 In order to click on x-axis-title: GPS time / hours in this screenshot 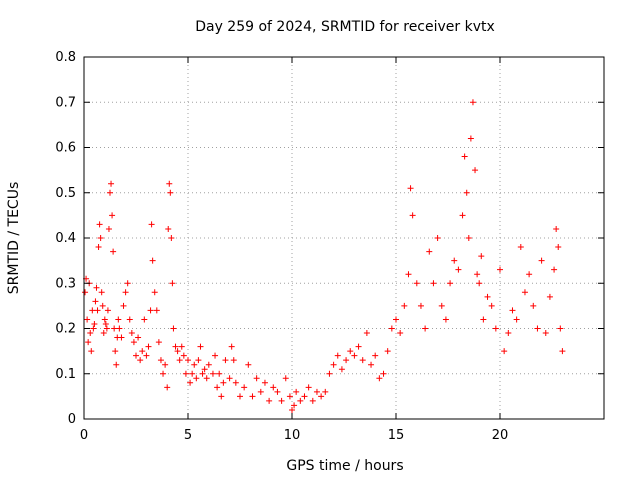, I will do `click(344, 466)`.